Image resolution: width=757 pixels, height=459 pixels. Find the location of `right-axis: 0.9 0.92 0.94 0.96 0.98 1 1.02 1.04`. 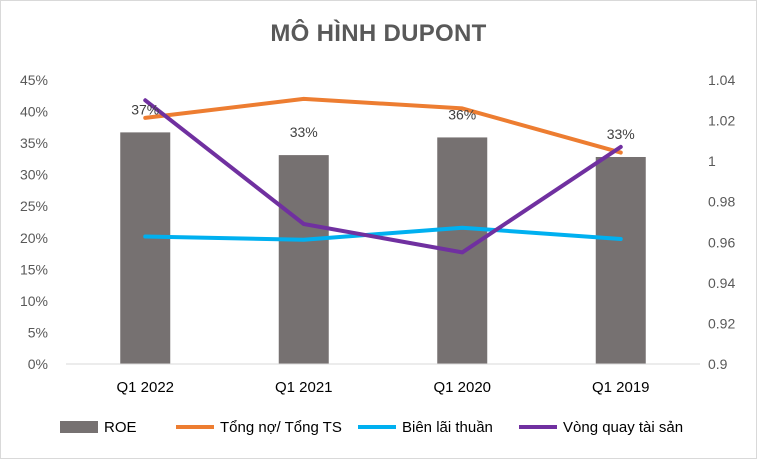

right-axis: 0.9 0.92 0.94 0.96 0.98 1 1.02 1.04 is located at coordinates (721, 222).